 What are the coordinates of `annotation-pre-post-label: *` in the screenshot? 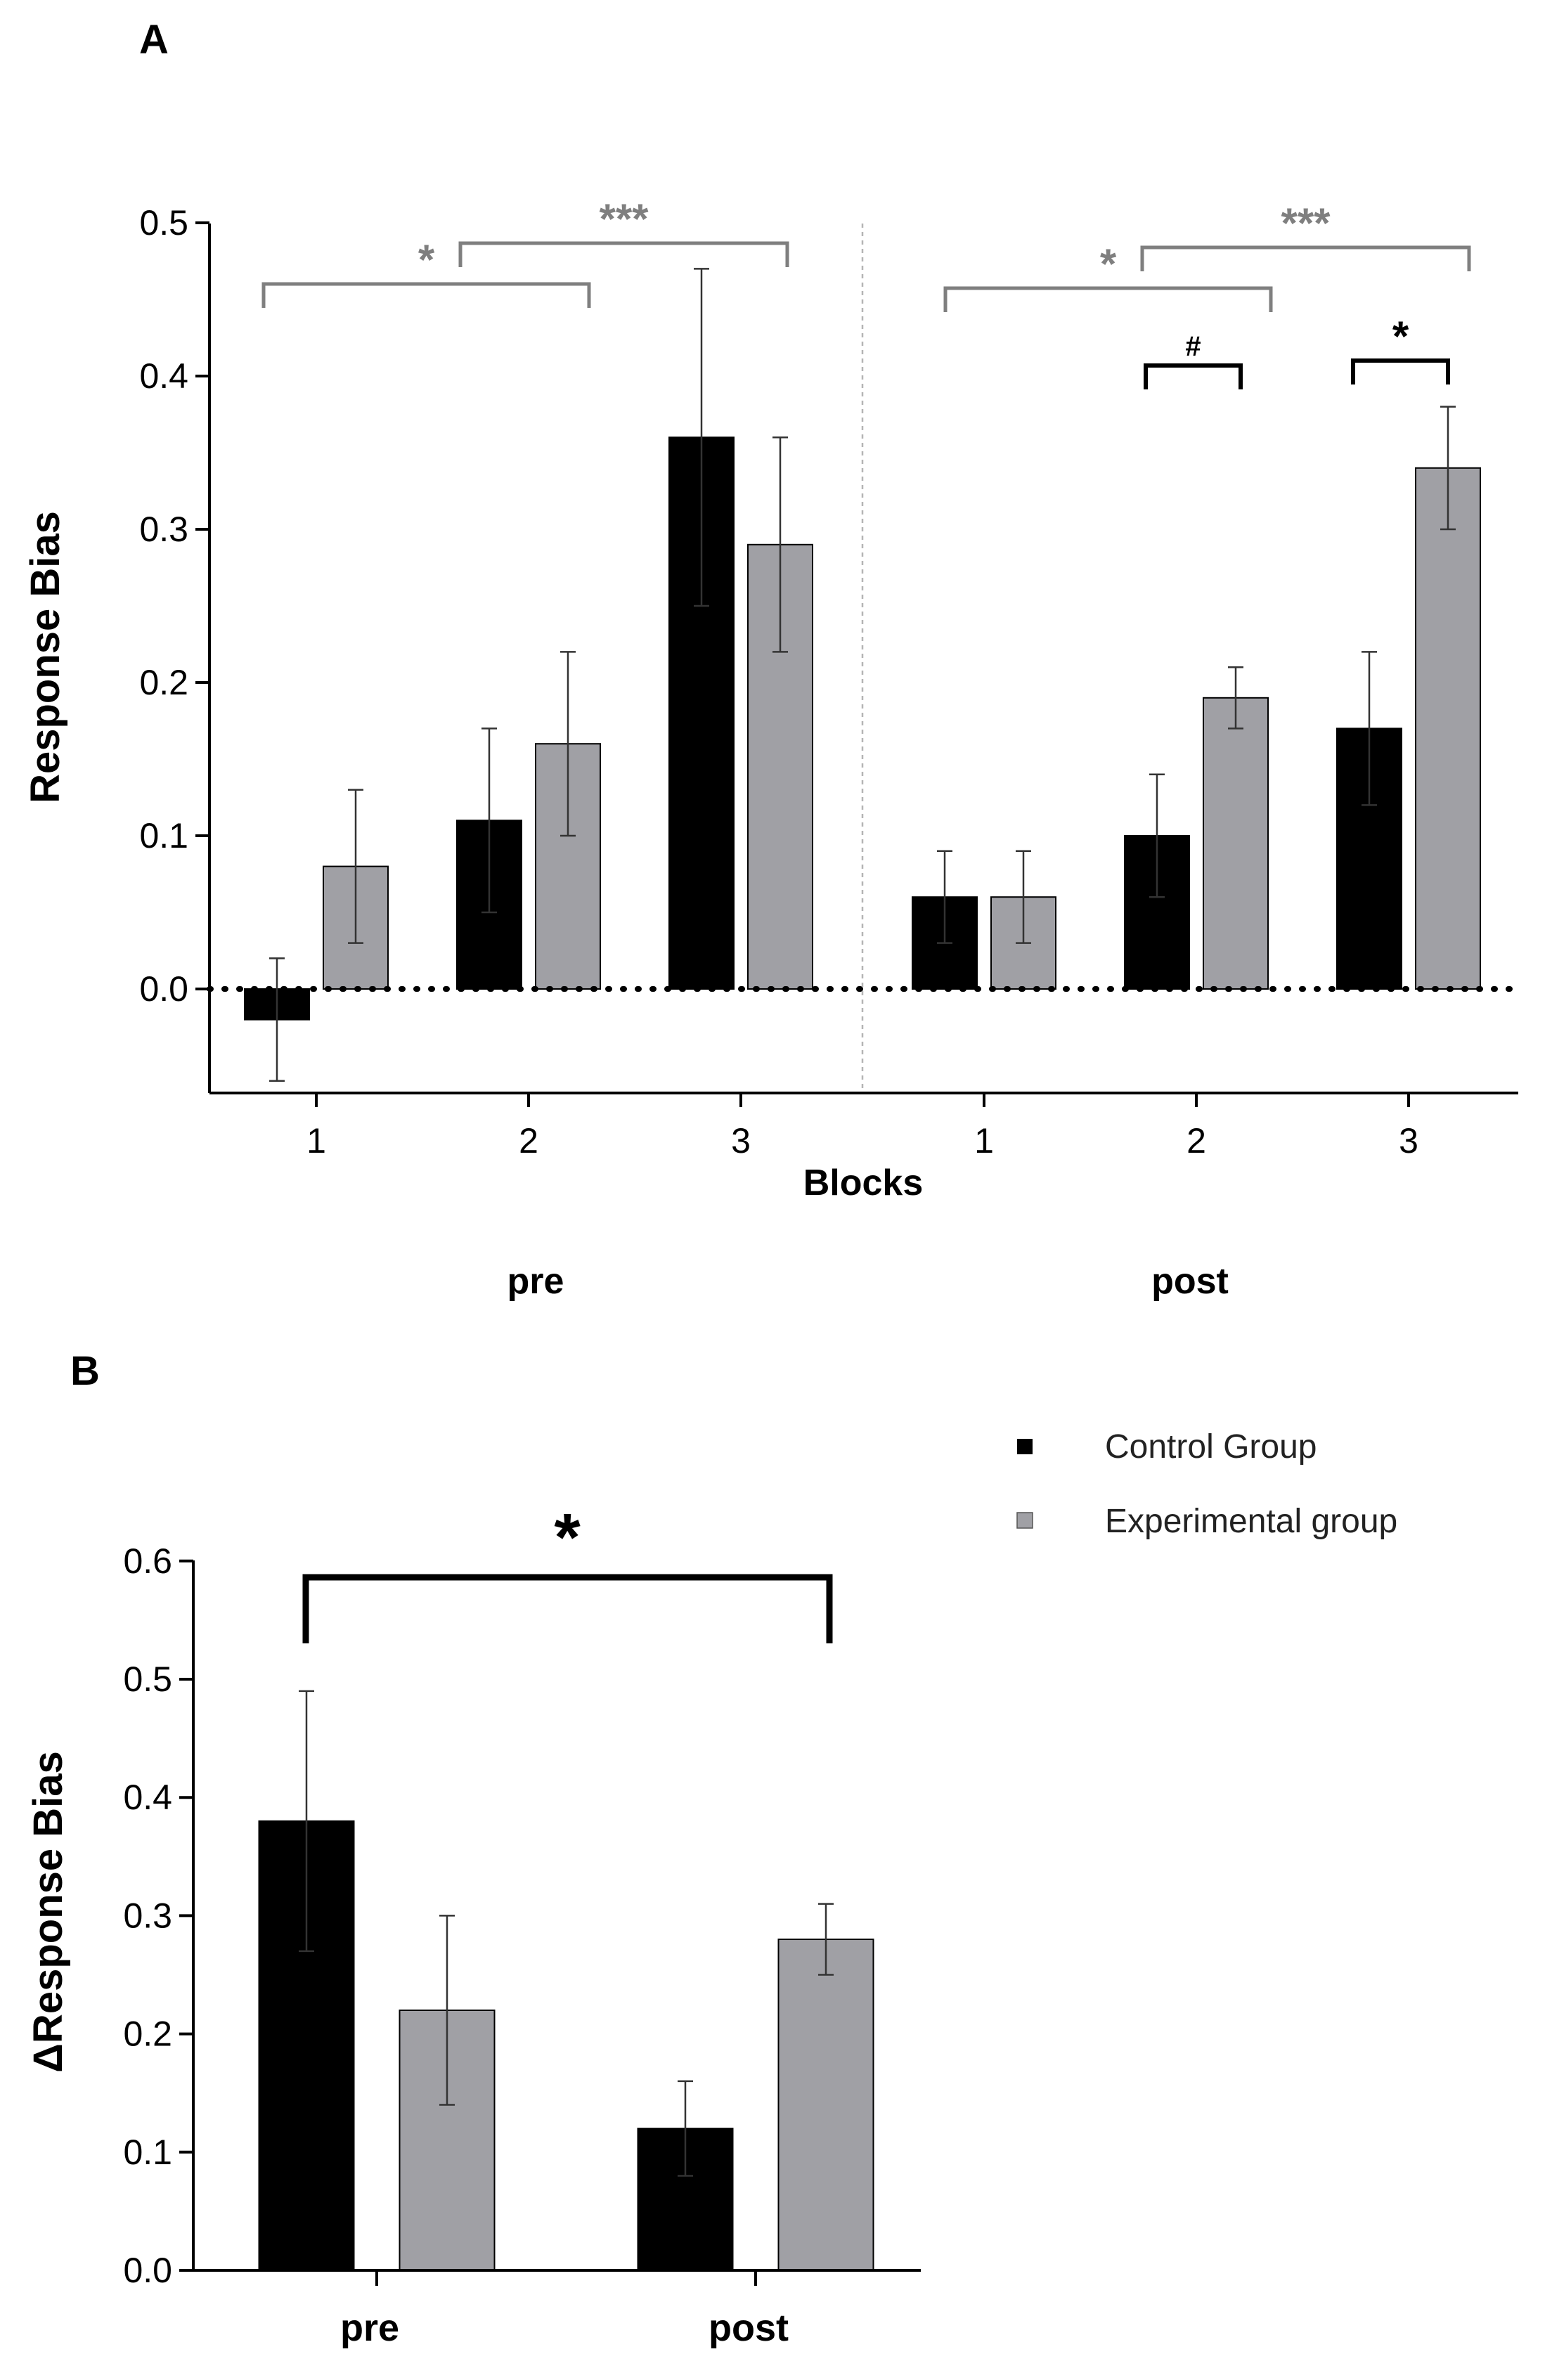 It's located at (567, 1537).